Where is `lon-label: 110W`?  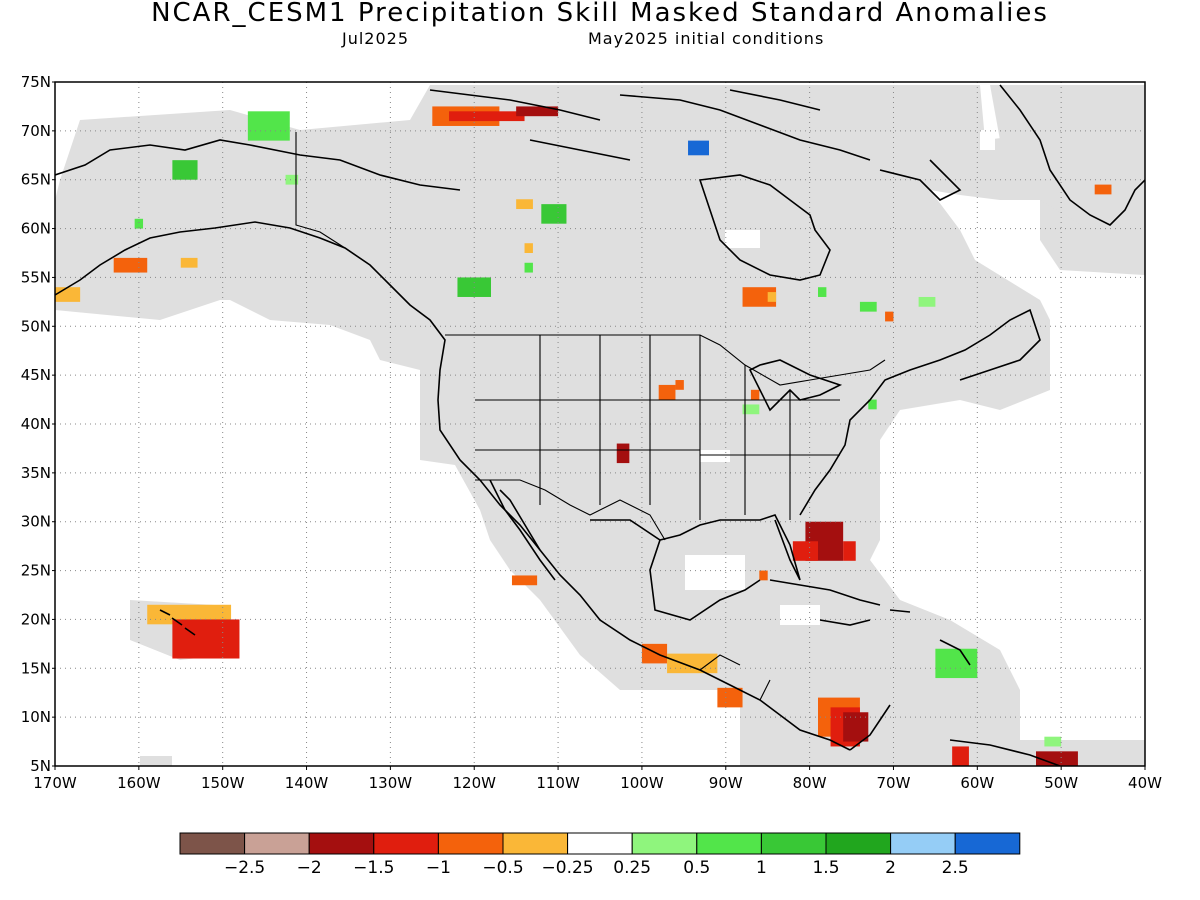
lon-label: 110W is located at coordinates (558, 783).